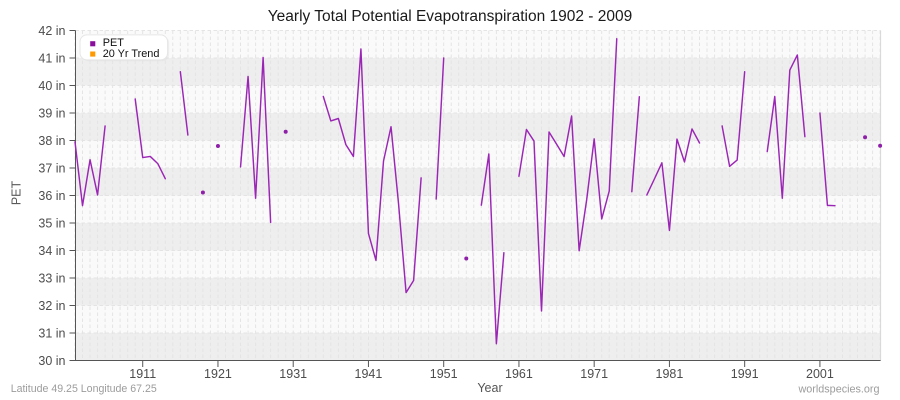 The width and height of the screenshot is (900, 400). What do you see at coordinates (142, 374) in the screenshot?
I see `svg-text: 1911` at bounding box center [142, 374].